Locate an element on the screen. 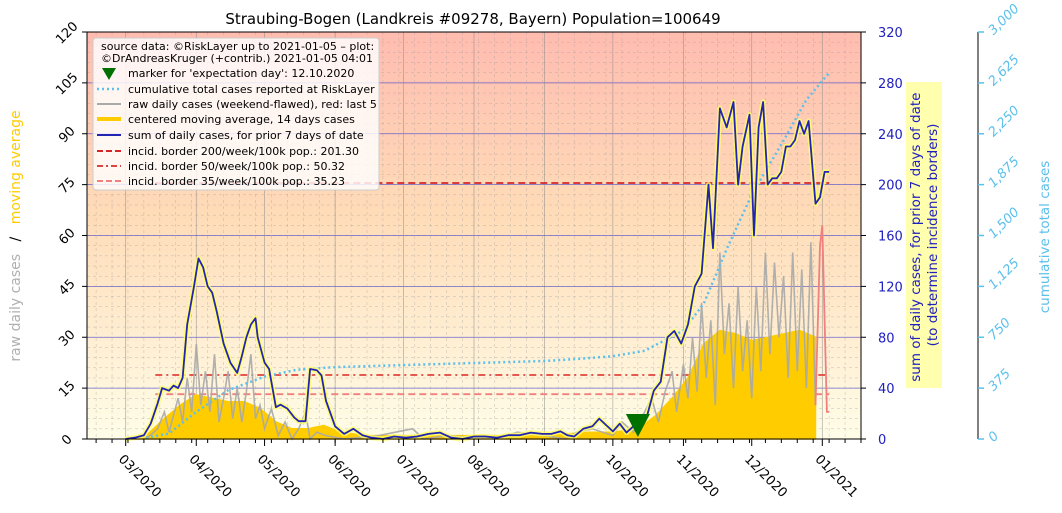 The height and width of the screenshot is (513, 1062). x-axis-tick-label: 04/2020 is located at coordinates (210, 476).